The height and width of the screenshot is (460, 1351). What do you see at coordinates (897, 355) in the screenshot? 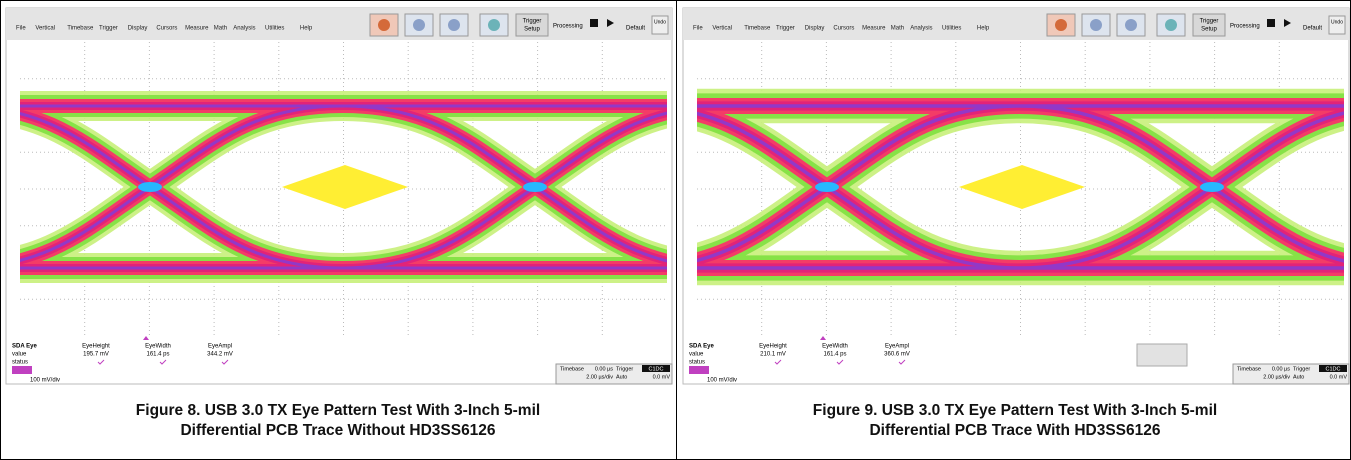
I see `measure-value: 360.6 mV` at bounding box center [897, 355].